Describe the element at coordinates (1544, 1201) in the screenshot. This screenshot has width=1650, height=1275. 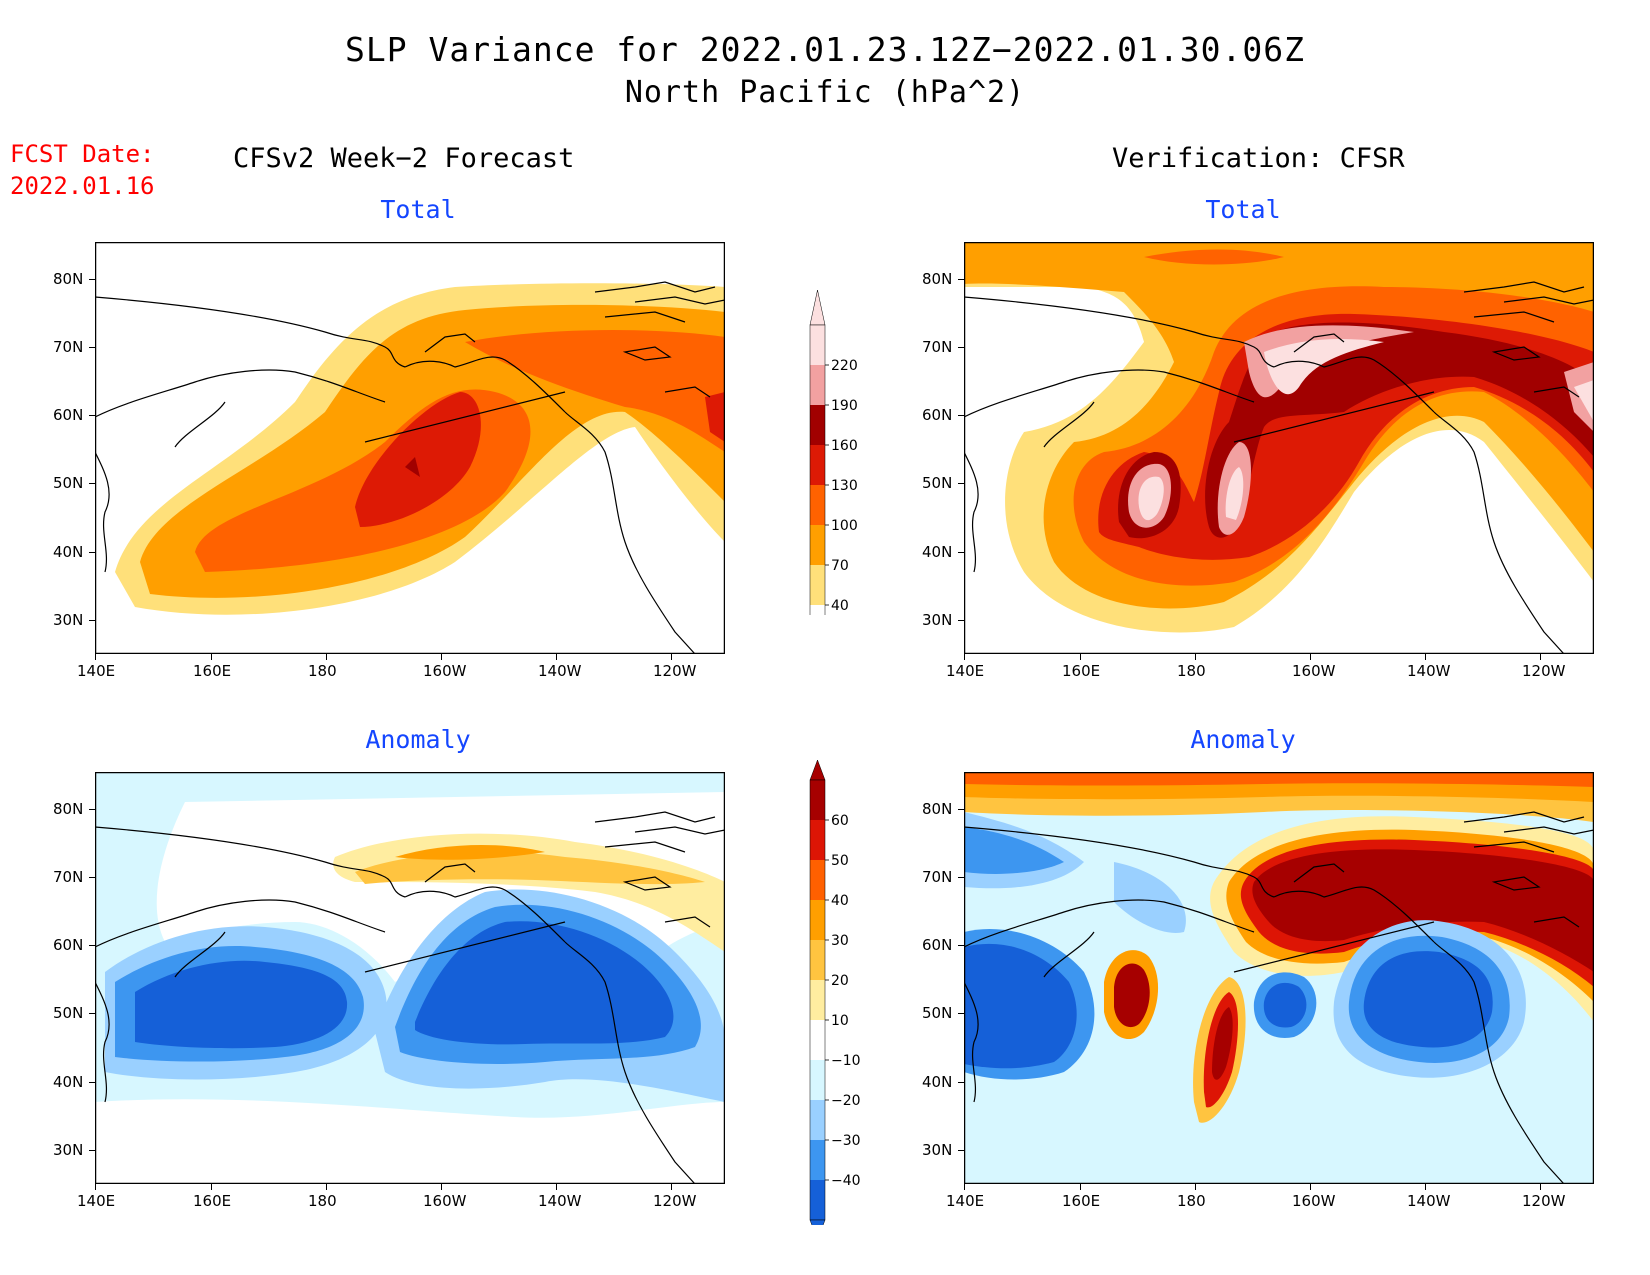
I see `verification-anomaly-lon-label: 120W` at that location.